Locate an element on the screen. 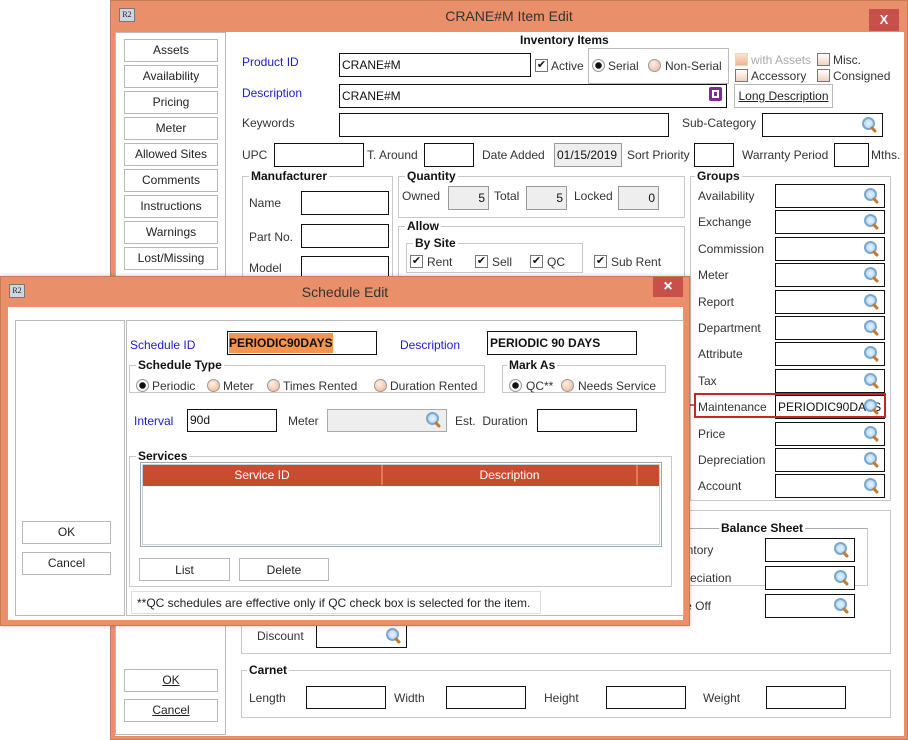  allow-title: Allow is located at coordinates (423, 226).